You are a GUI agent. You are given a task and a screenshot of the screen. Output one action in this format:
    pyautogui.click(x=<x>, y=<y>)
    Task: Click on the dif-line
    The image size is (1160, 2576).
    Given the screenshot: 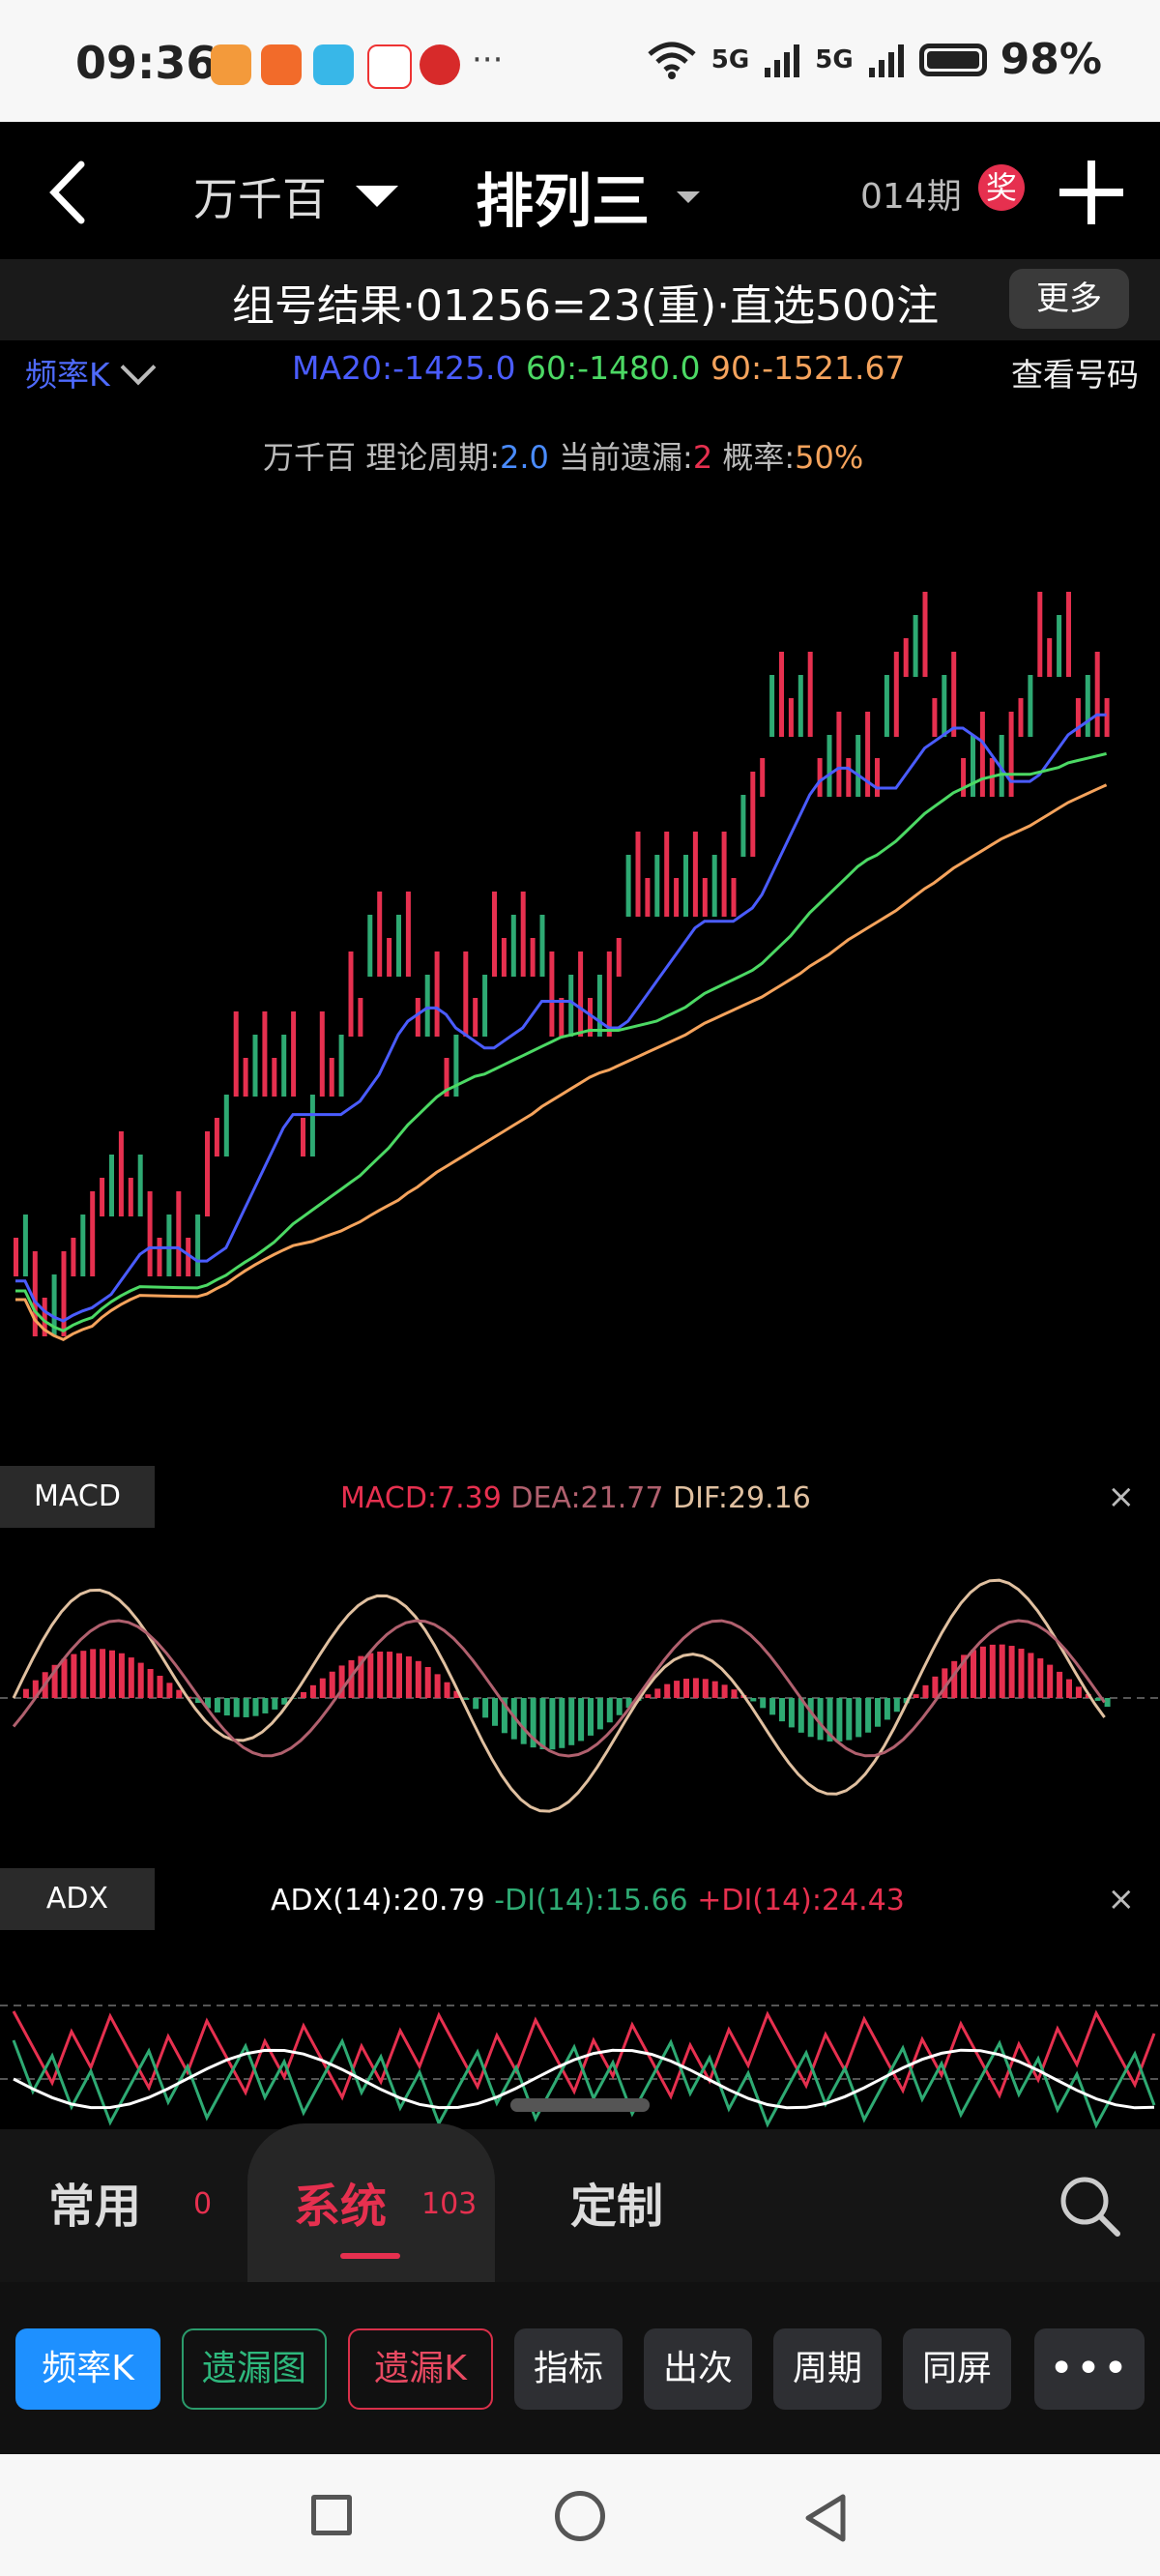 What is the action you would take?
    pyautogui.click(x=559, y=1695)
    